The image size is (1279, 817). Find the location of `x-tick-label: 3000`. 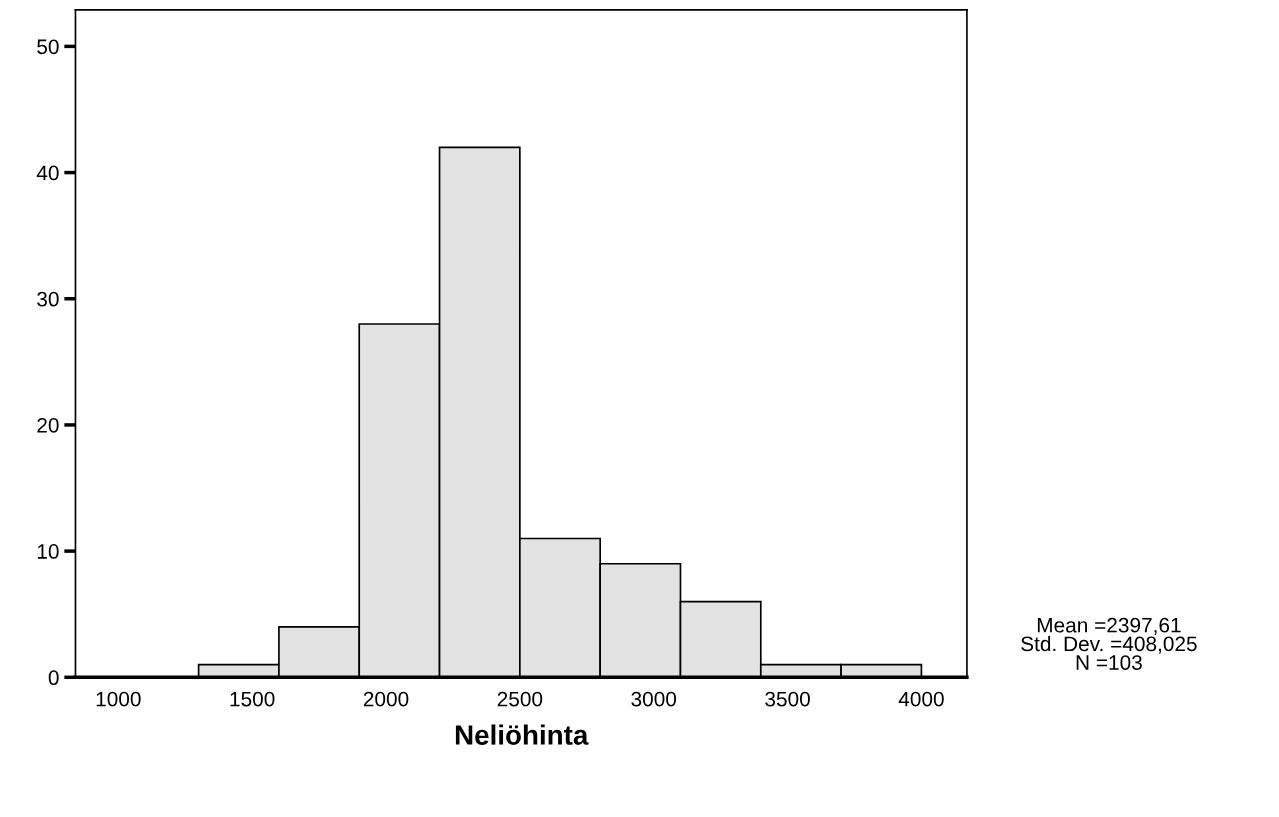

x-tick-label: 3000 is located at coordinates (654, 699).